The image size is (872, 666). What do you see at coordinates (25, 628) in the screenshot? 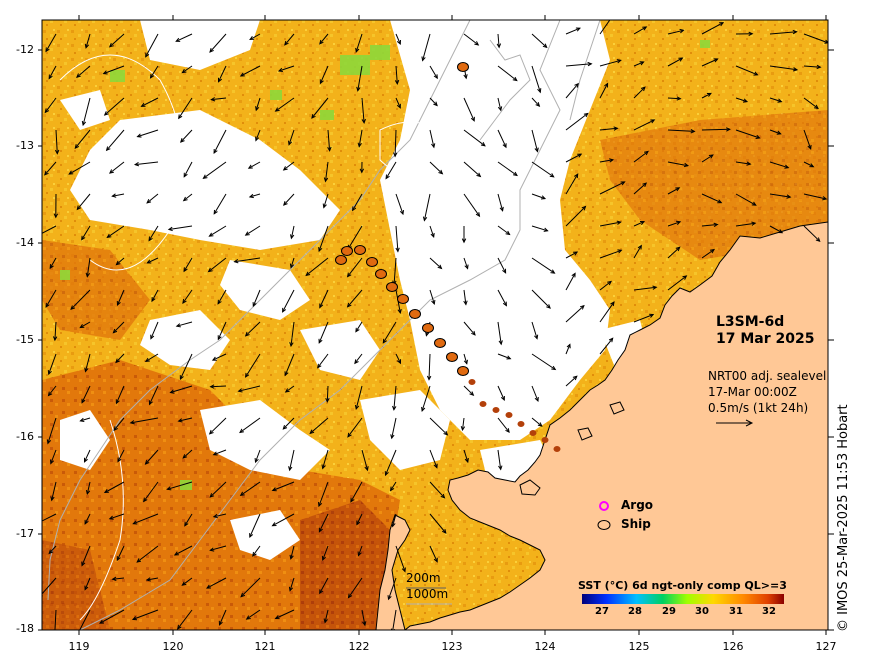
I see `y-tick-label: -18` at bounding box center [25, 628].